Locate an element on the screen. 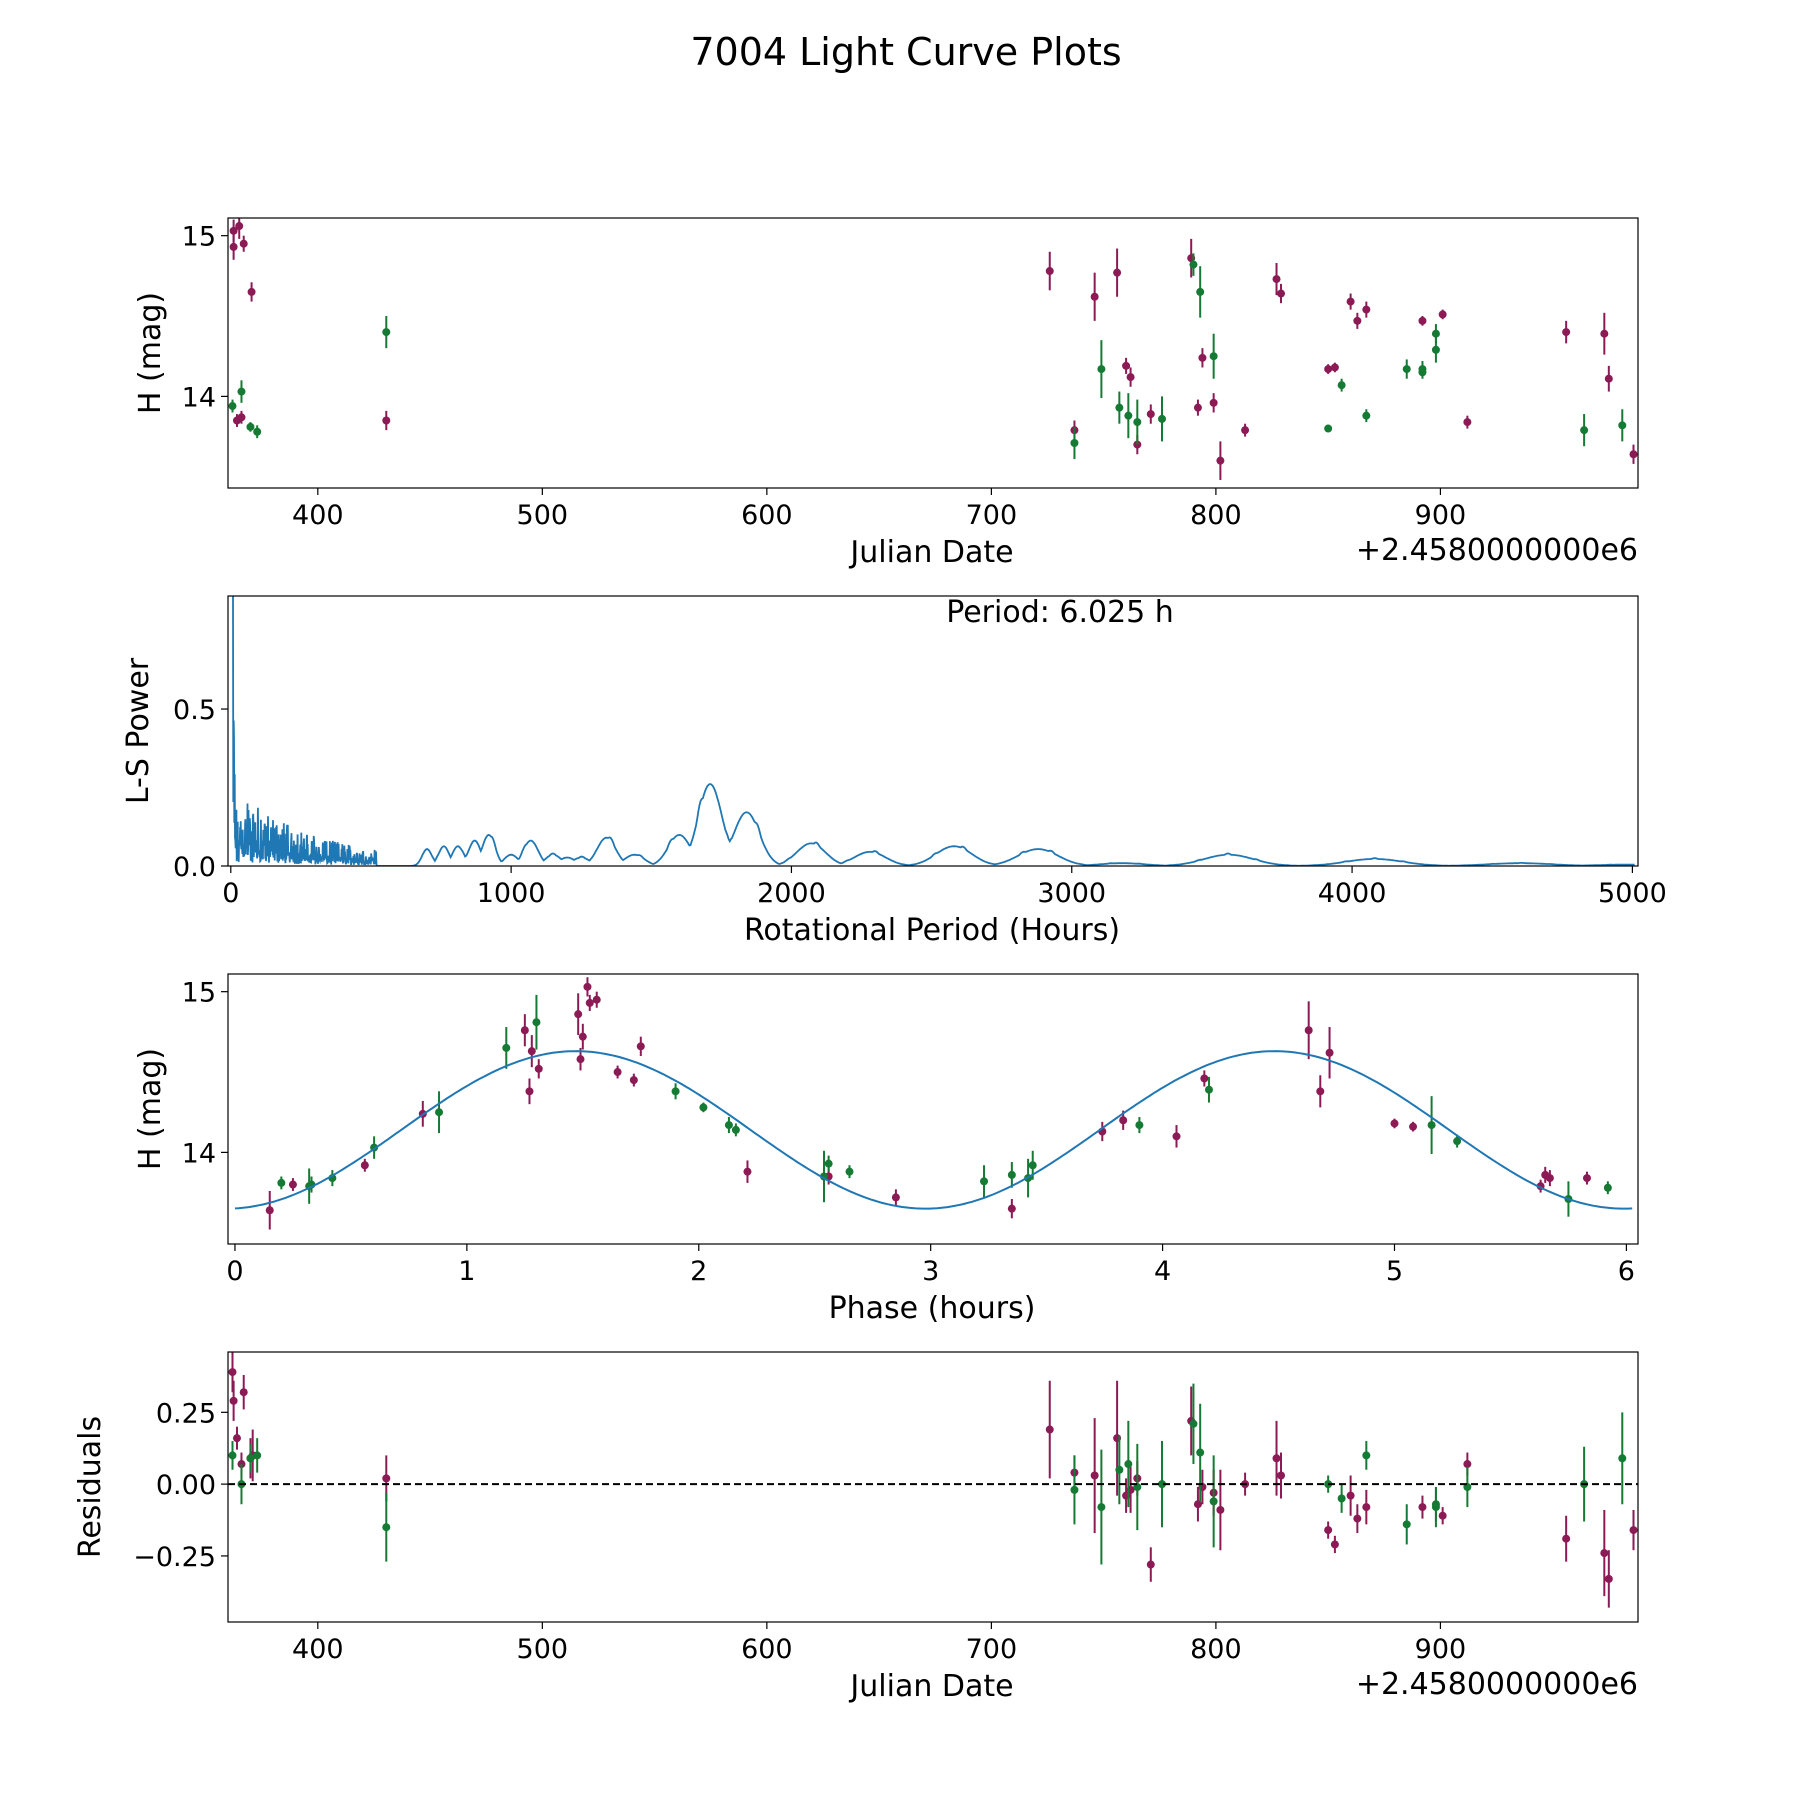 The width and height of the screenshot is (1800, 1800). residuals-xtick-label: 500 is located at coordinates (543, 1649).